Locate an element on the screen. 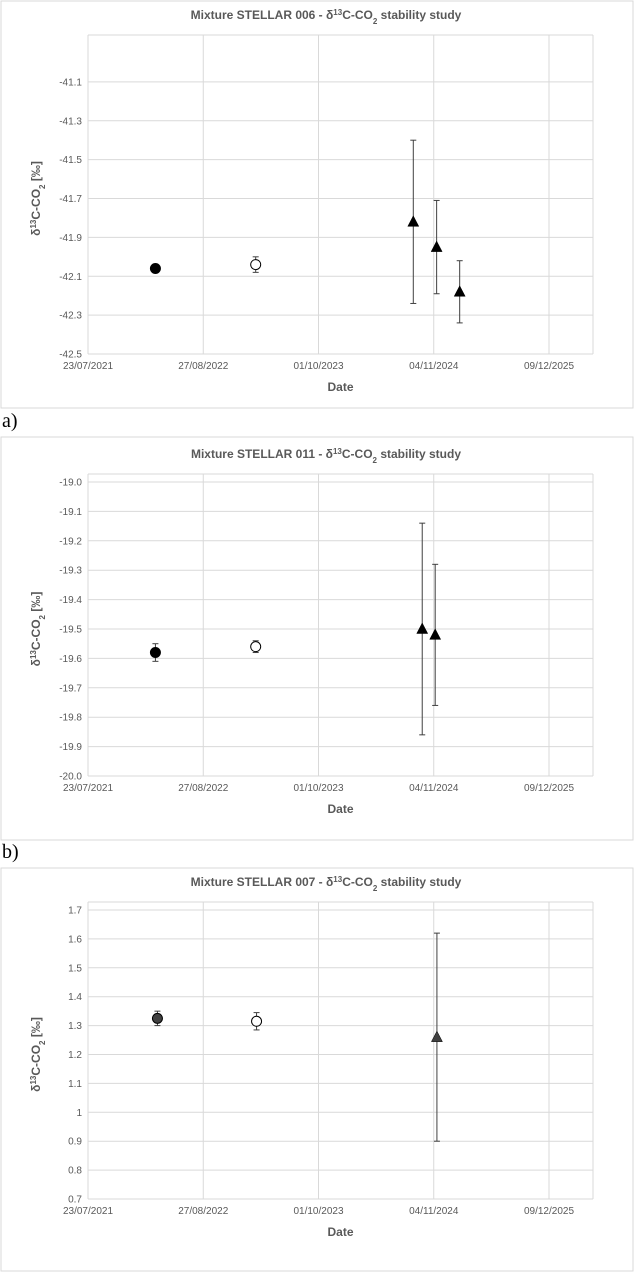  y-tick-label: -20.0 is located at coordinates (70, 777).